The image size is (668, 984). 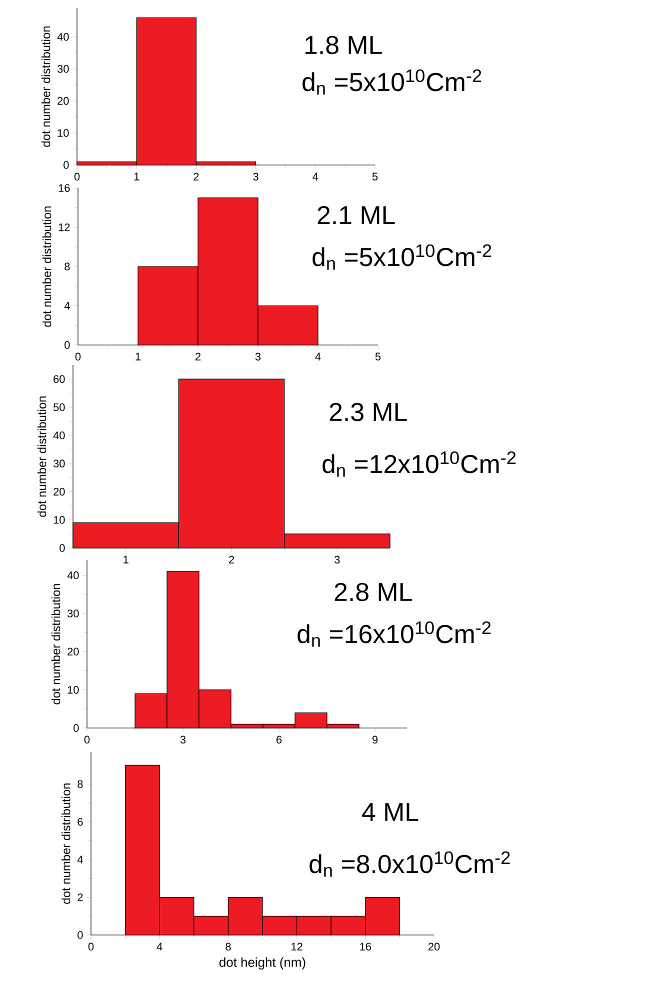 I want to click on x-tick-label: 20, so click(x=434, y=946).